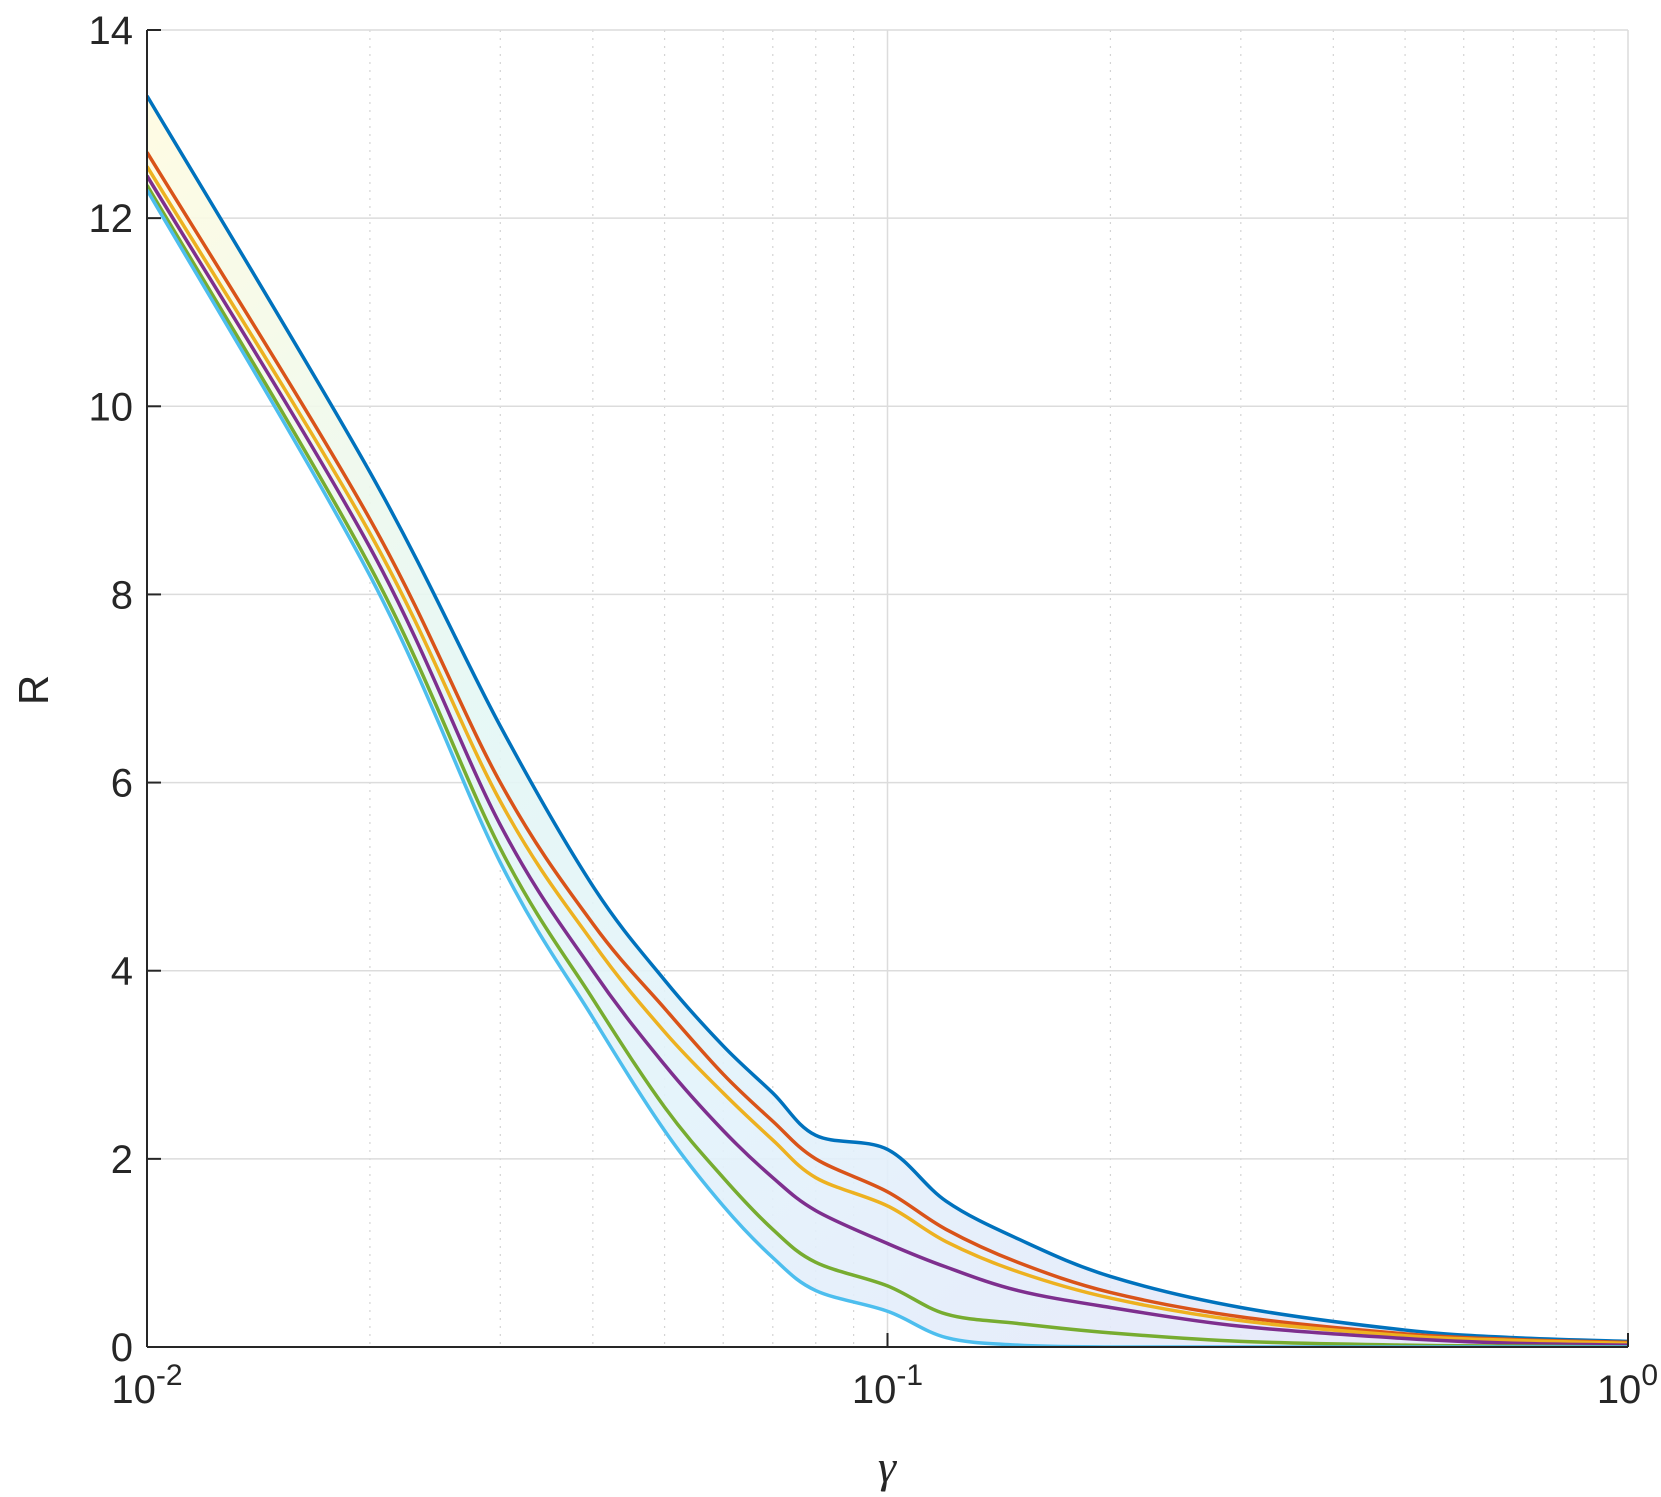 The width and height of the screenshot is (1661, 1497). Describe the element at coordinates (122, 1160) in the screenshot. I see `y-tick-label: 2` at that location.